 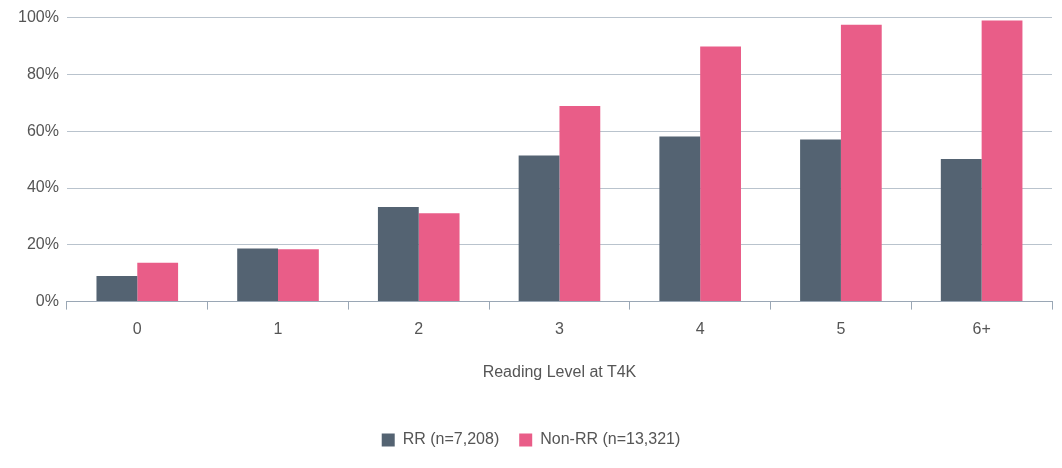 What do you see at coordinates (560, 328) in the screenshot?
I see `x-tick-label: 3` at bounding box center [560, 328].